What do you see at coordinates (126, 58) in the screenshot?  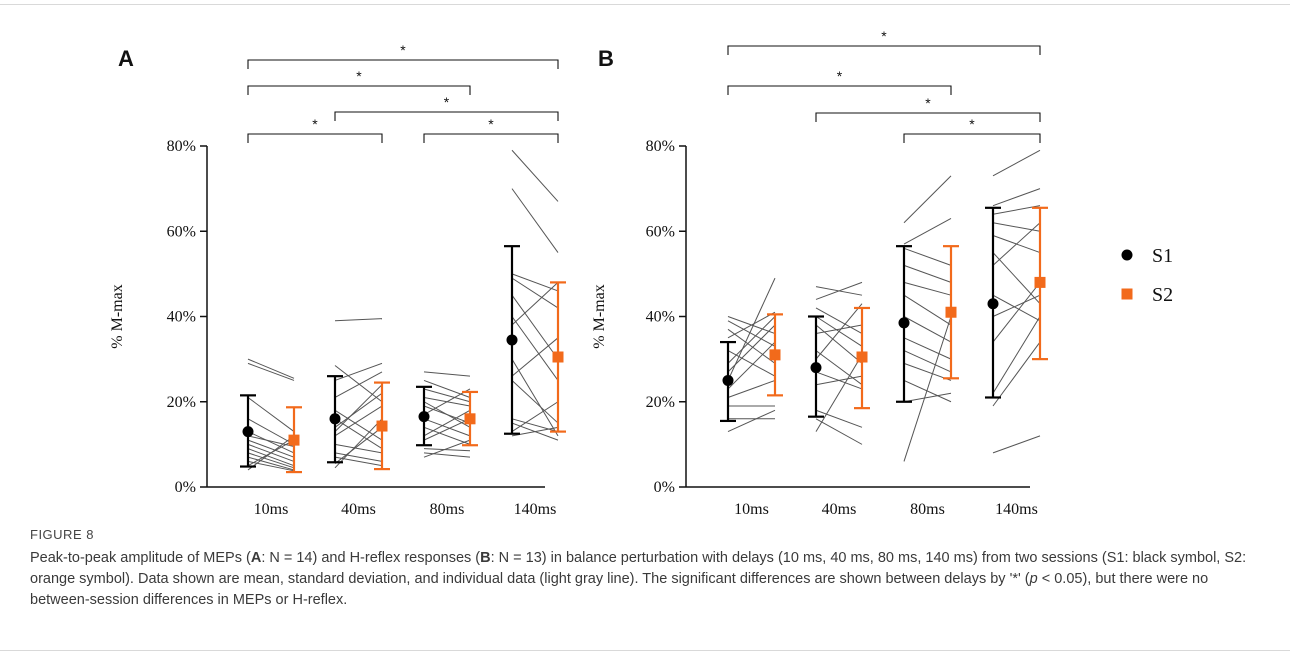 I see `panel-label-a: A` at bounding box center [126, 58].